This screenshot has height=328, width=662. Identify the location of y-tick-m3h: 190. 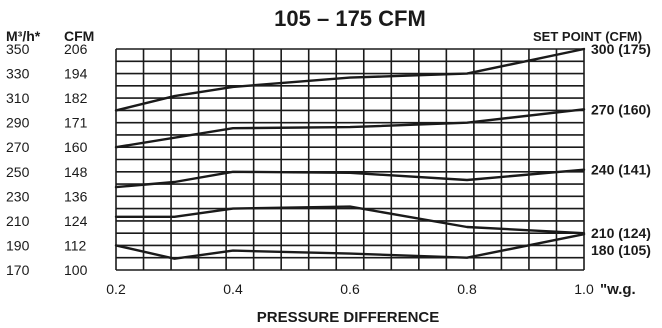
(18, 245).